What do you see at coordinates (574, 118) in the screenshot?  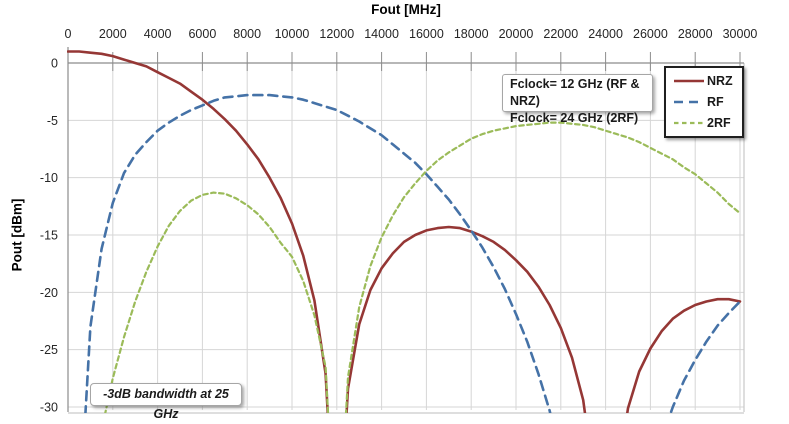 I see `fclock-annotation-line2: Fclock= 24 GHz (2RF)` at bounding box center [574, 118].